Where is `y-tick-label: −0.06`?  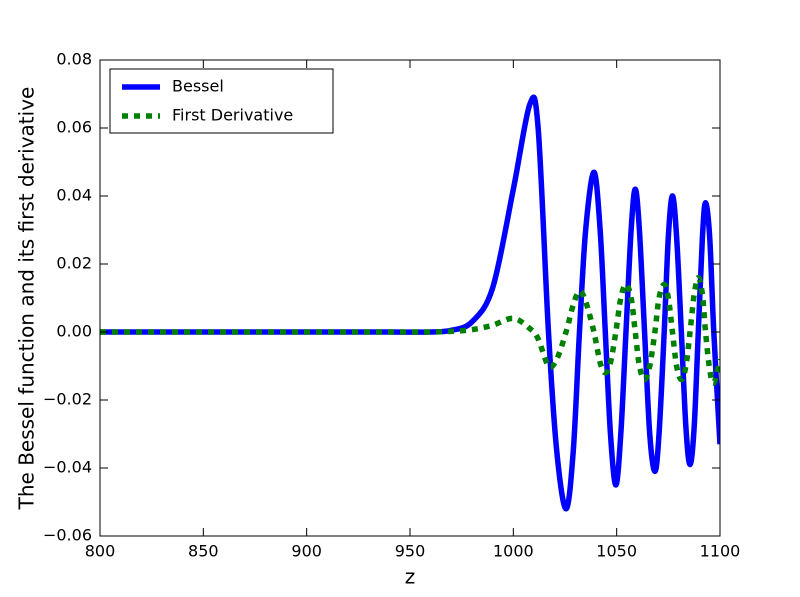
y-tick-label: −0.06 is located at coordinates (67, 535).